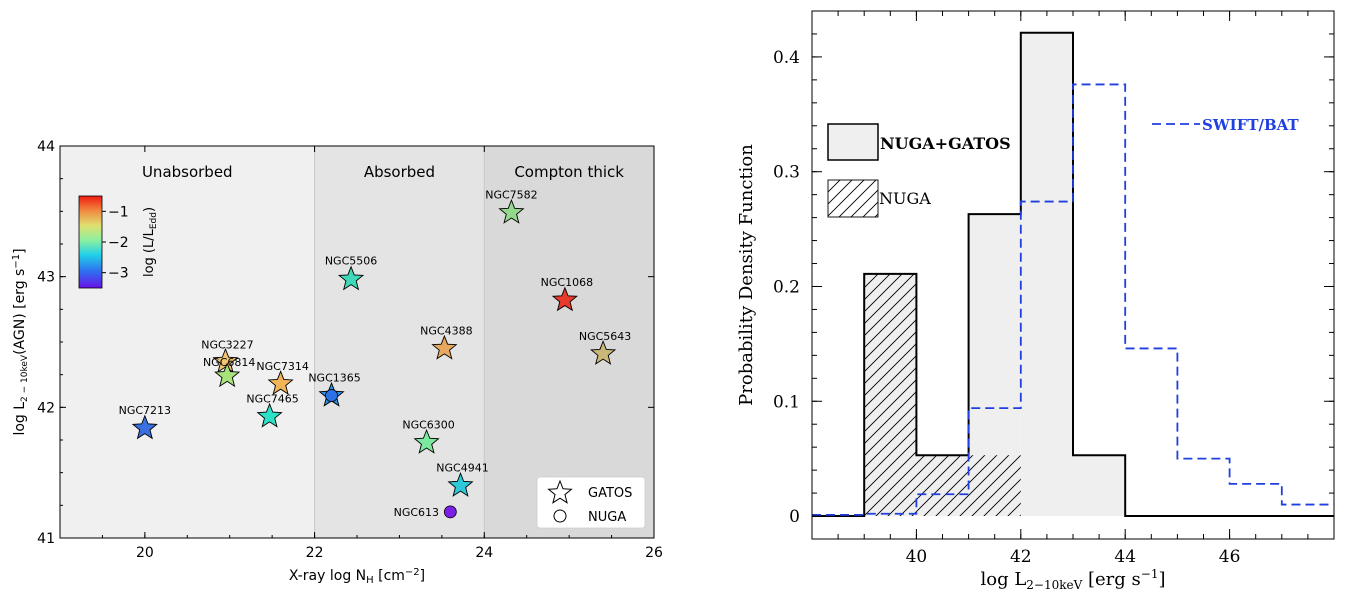  Describe the element at coordinates (564, 299) in the screenshot. I see `point-ngc1068` at that location.